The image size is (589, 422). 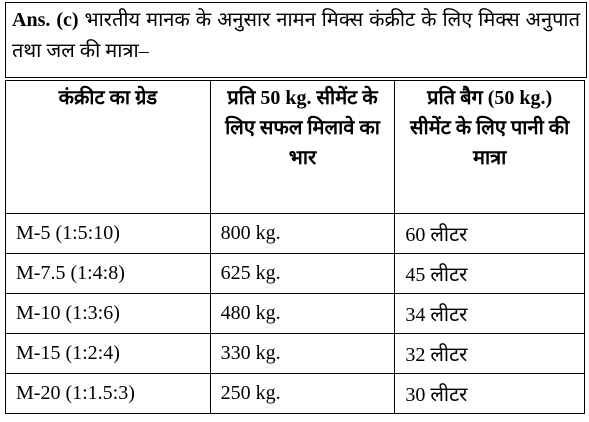 I want to click on table-cell: M-7.5 (1:4:8), so click(x=108, y=273).